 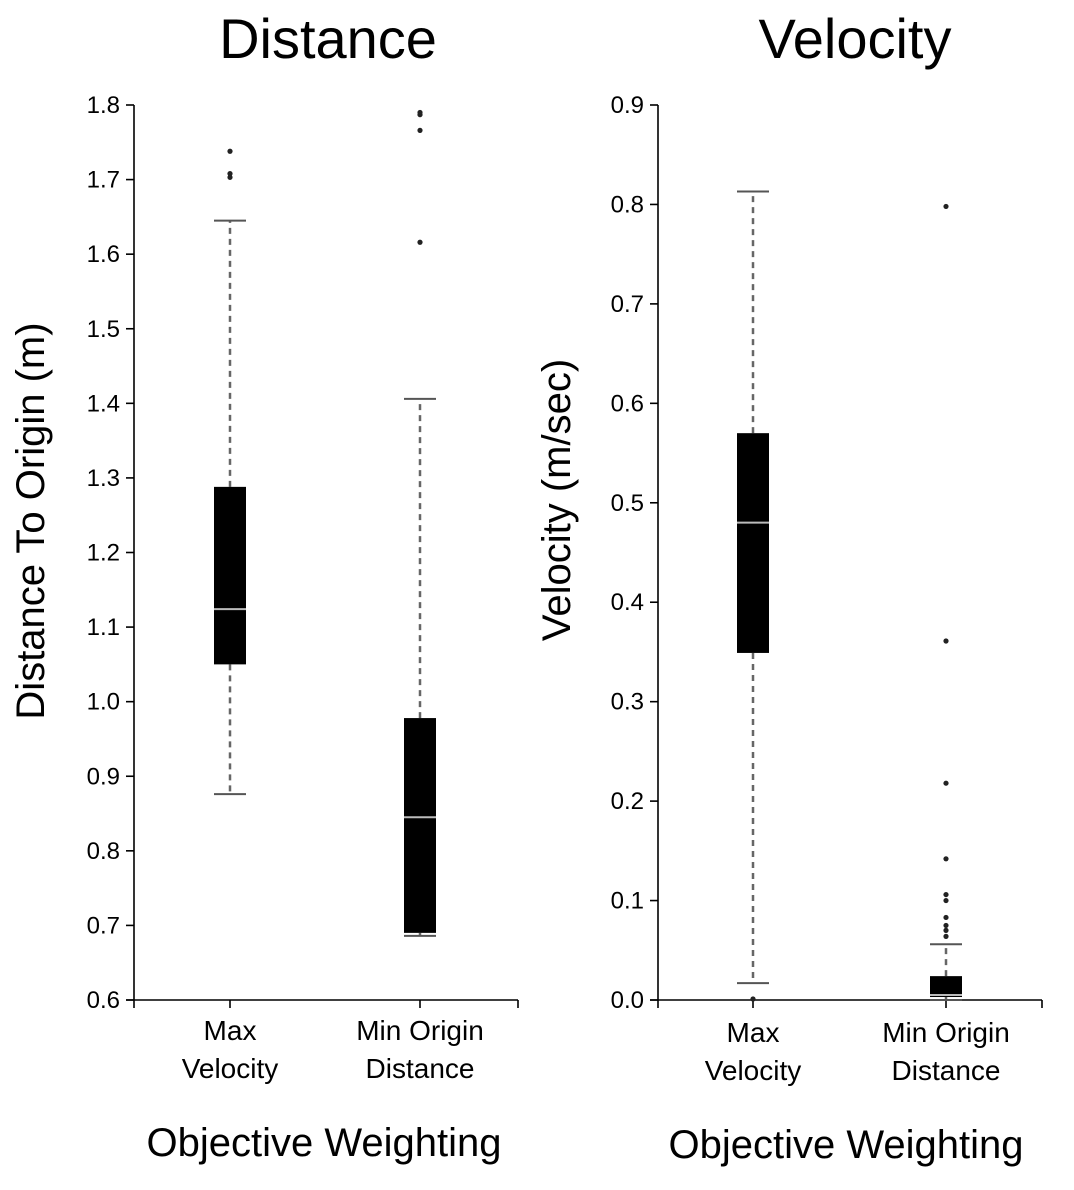 What do you see at coordinates (753, 1032) in the screenshot?
I see `velocity-category-label: Max` at bounding box center [753, 1032].